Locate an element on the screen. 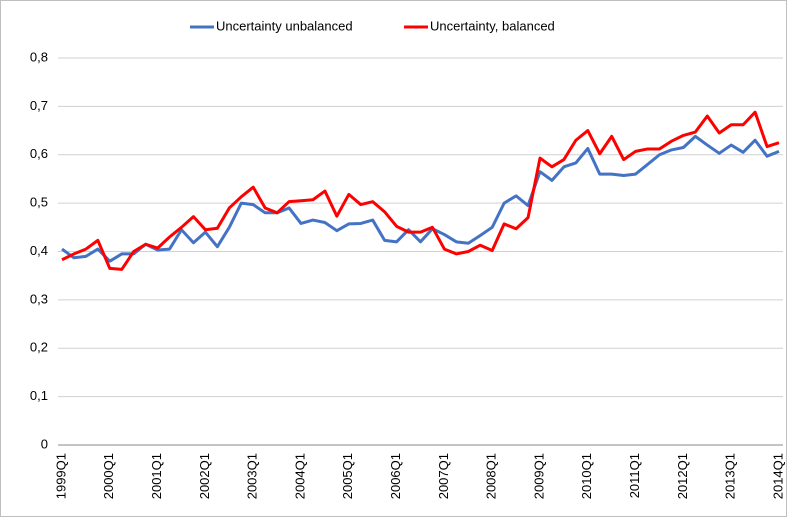 The height and width of the screenshot is (522, 787). x-tick-label: 2003Q1 is located at coordinates (252, 476).